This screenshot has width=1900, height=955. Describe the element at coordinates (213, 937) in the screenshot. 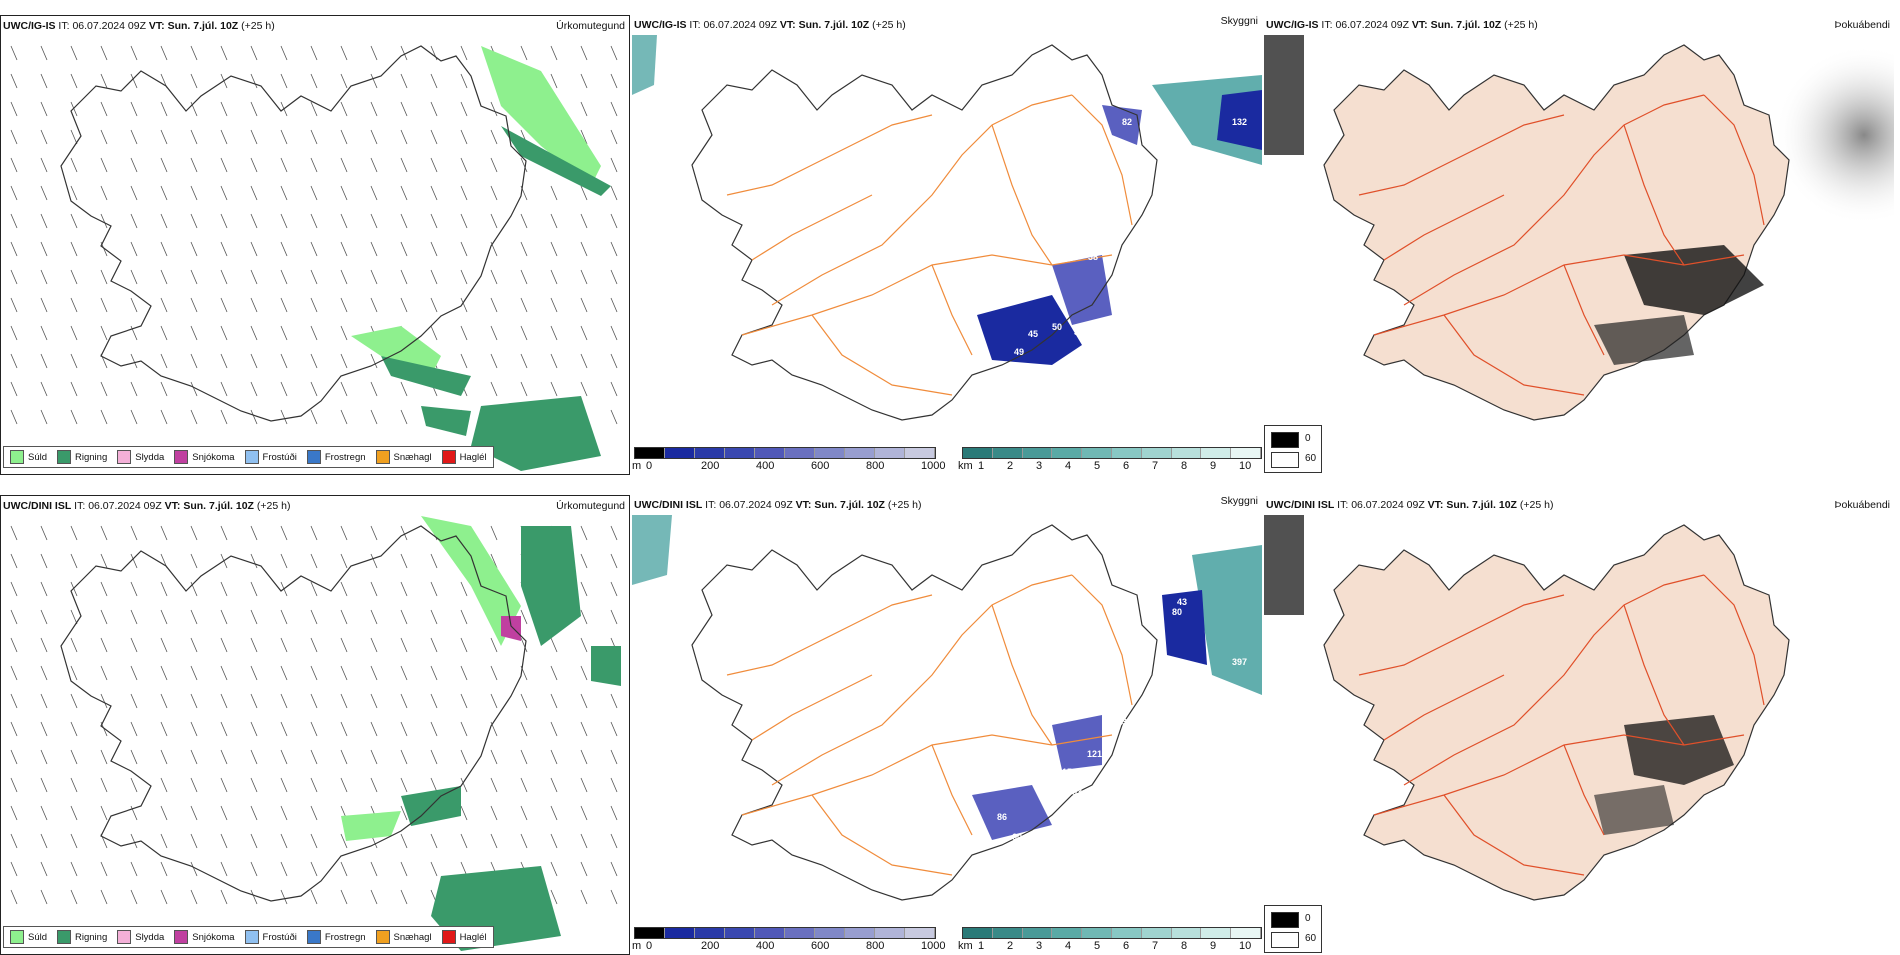

I see `legend-label: Snjókoma` at that location.